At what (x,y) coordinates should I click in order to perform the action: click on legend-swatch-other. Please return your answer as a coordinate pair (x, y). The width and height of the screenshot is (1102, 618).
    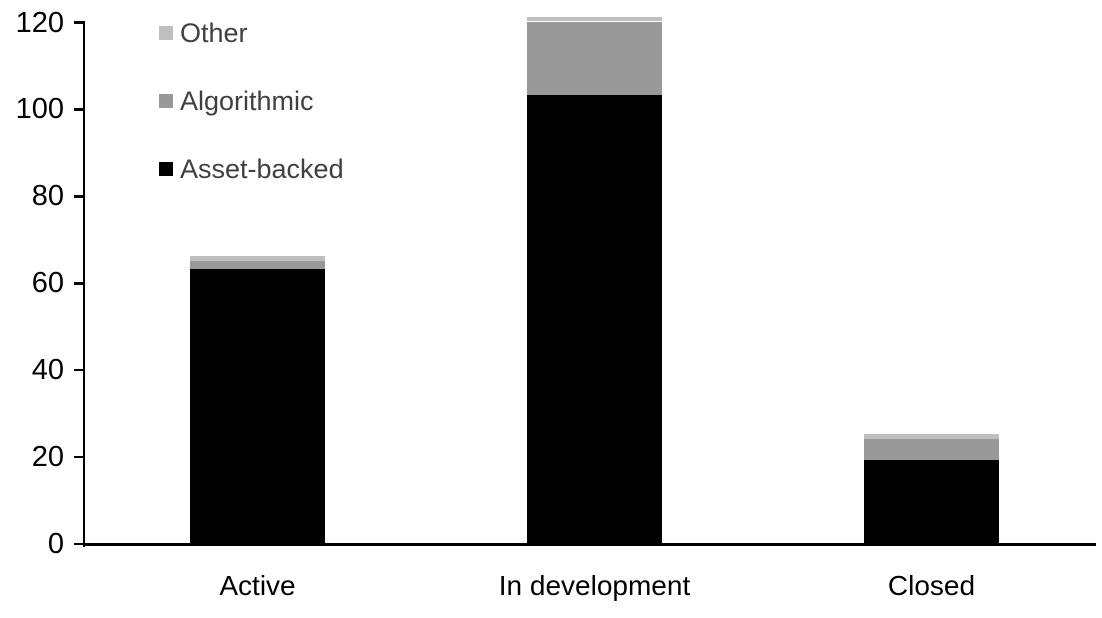
    Looking at the image, I should click on (166, 33).